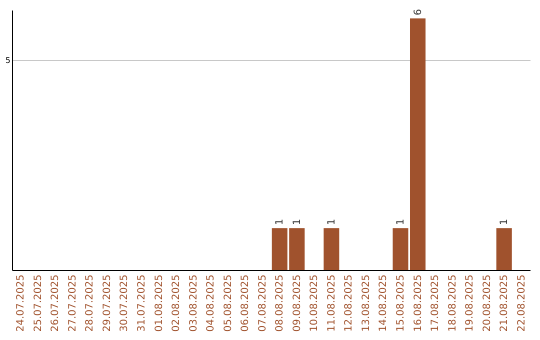  Describe the element at coordinates (124, 303) in the screenshot. I see `x-tick-label: 30.07.2025` at that location.